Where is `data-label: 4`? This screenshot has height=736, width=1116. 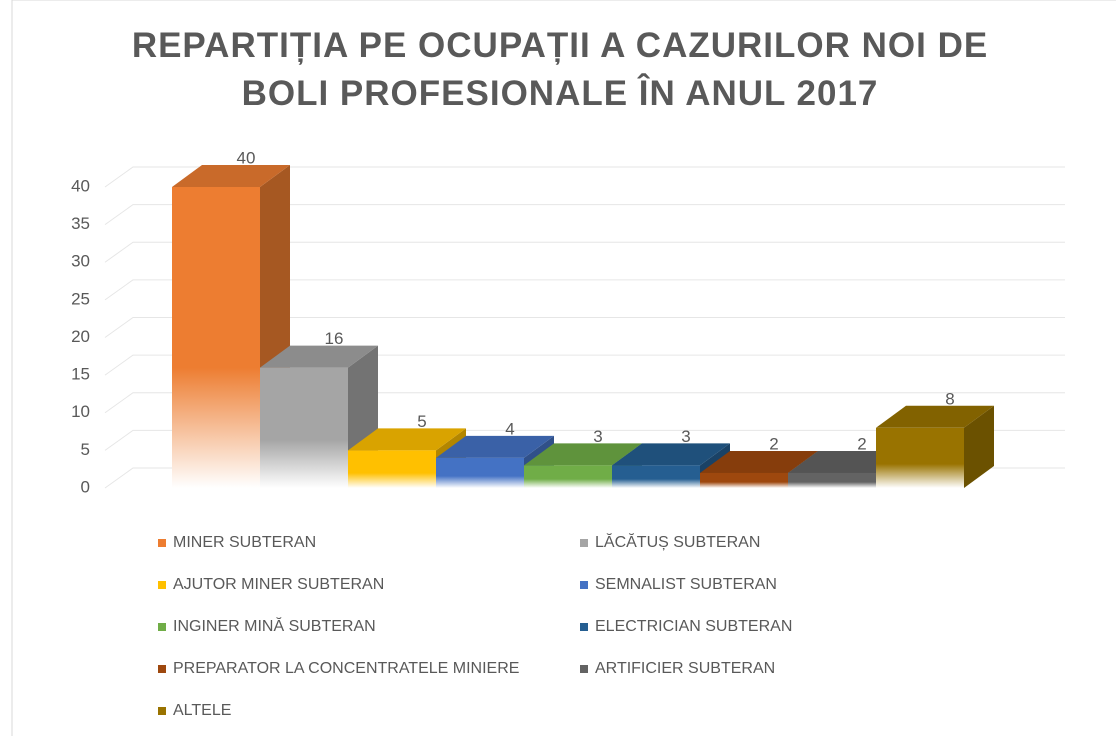
data-label: 4 is located at coordinates (509, 428).